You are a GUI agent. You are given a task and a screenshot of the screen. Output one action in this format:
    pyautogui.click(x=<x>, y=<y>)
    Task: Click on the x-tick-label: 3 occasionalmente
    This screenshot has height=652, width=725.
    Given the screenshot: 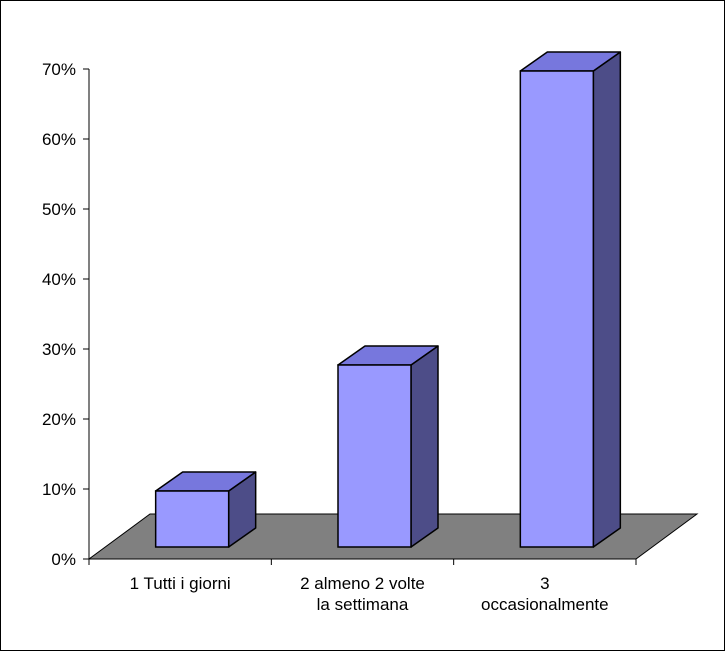 What is the action you would take?
    pyautogui.click(x=545, y=594)
    